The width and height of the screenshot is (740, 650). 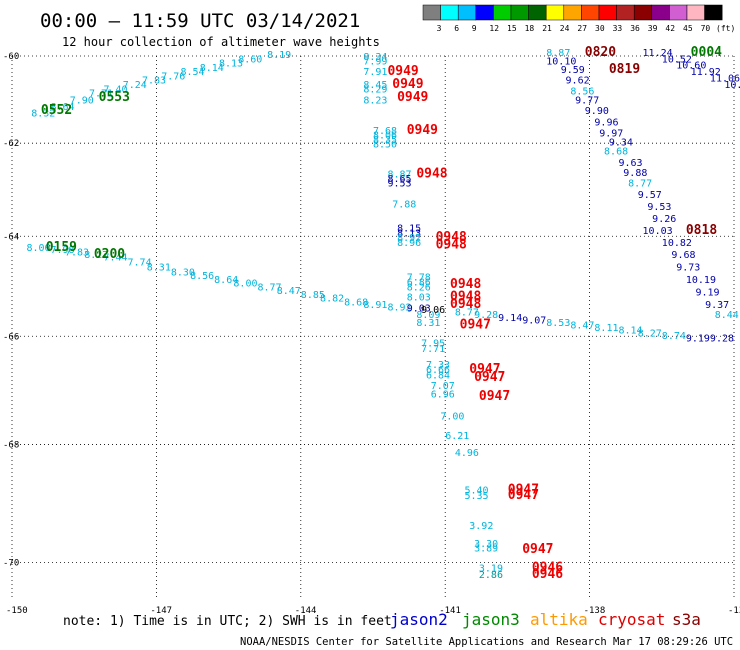 I want to click on x-tick-label: -150, so click(x=17, y=611).